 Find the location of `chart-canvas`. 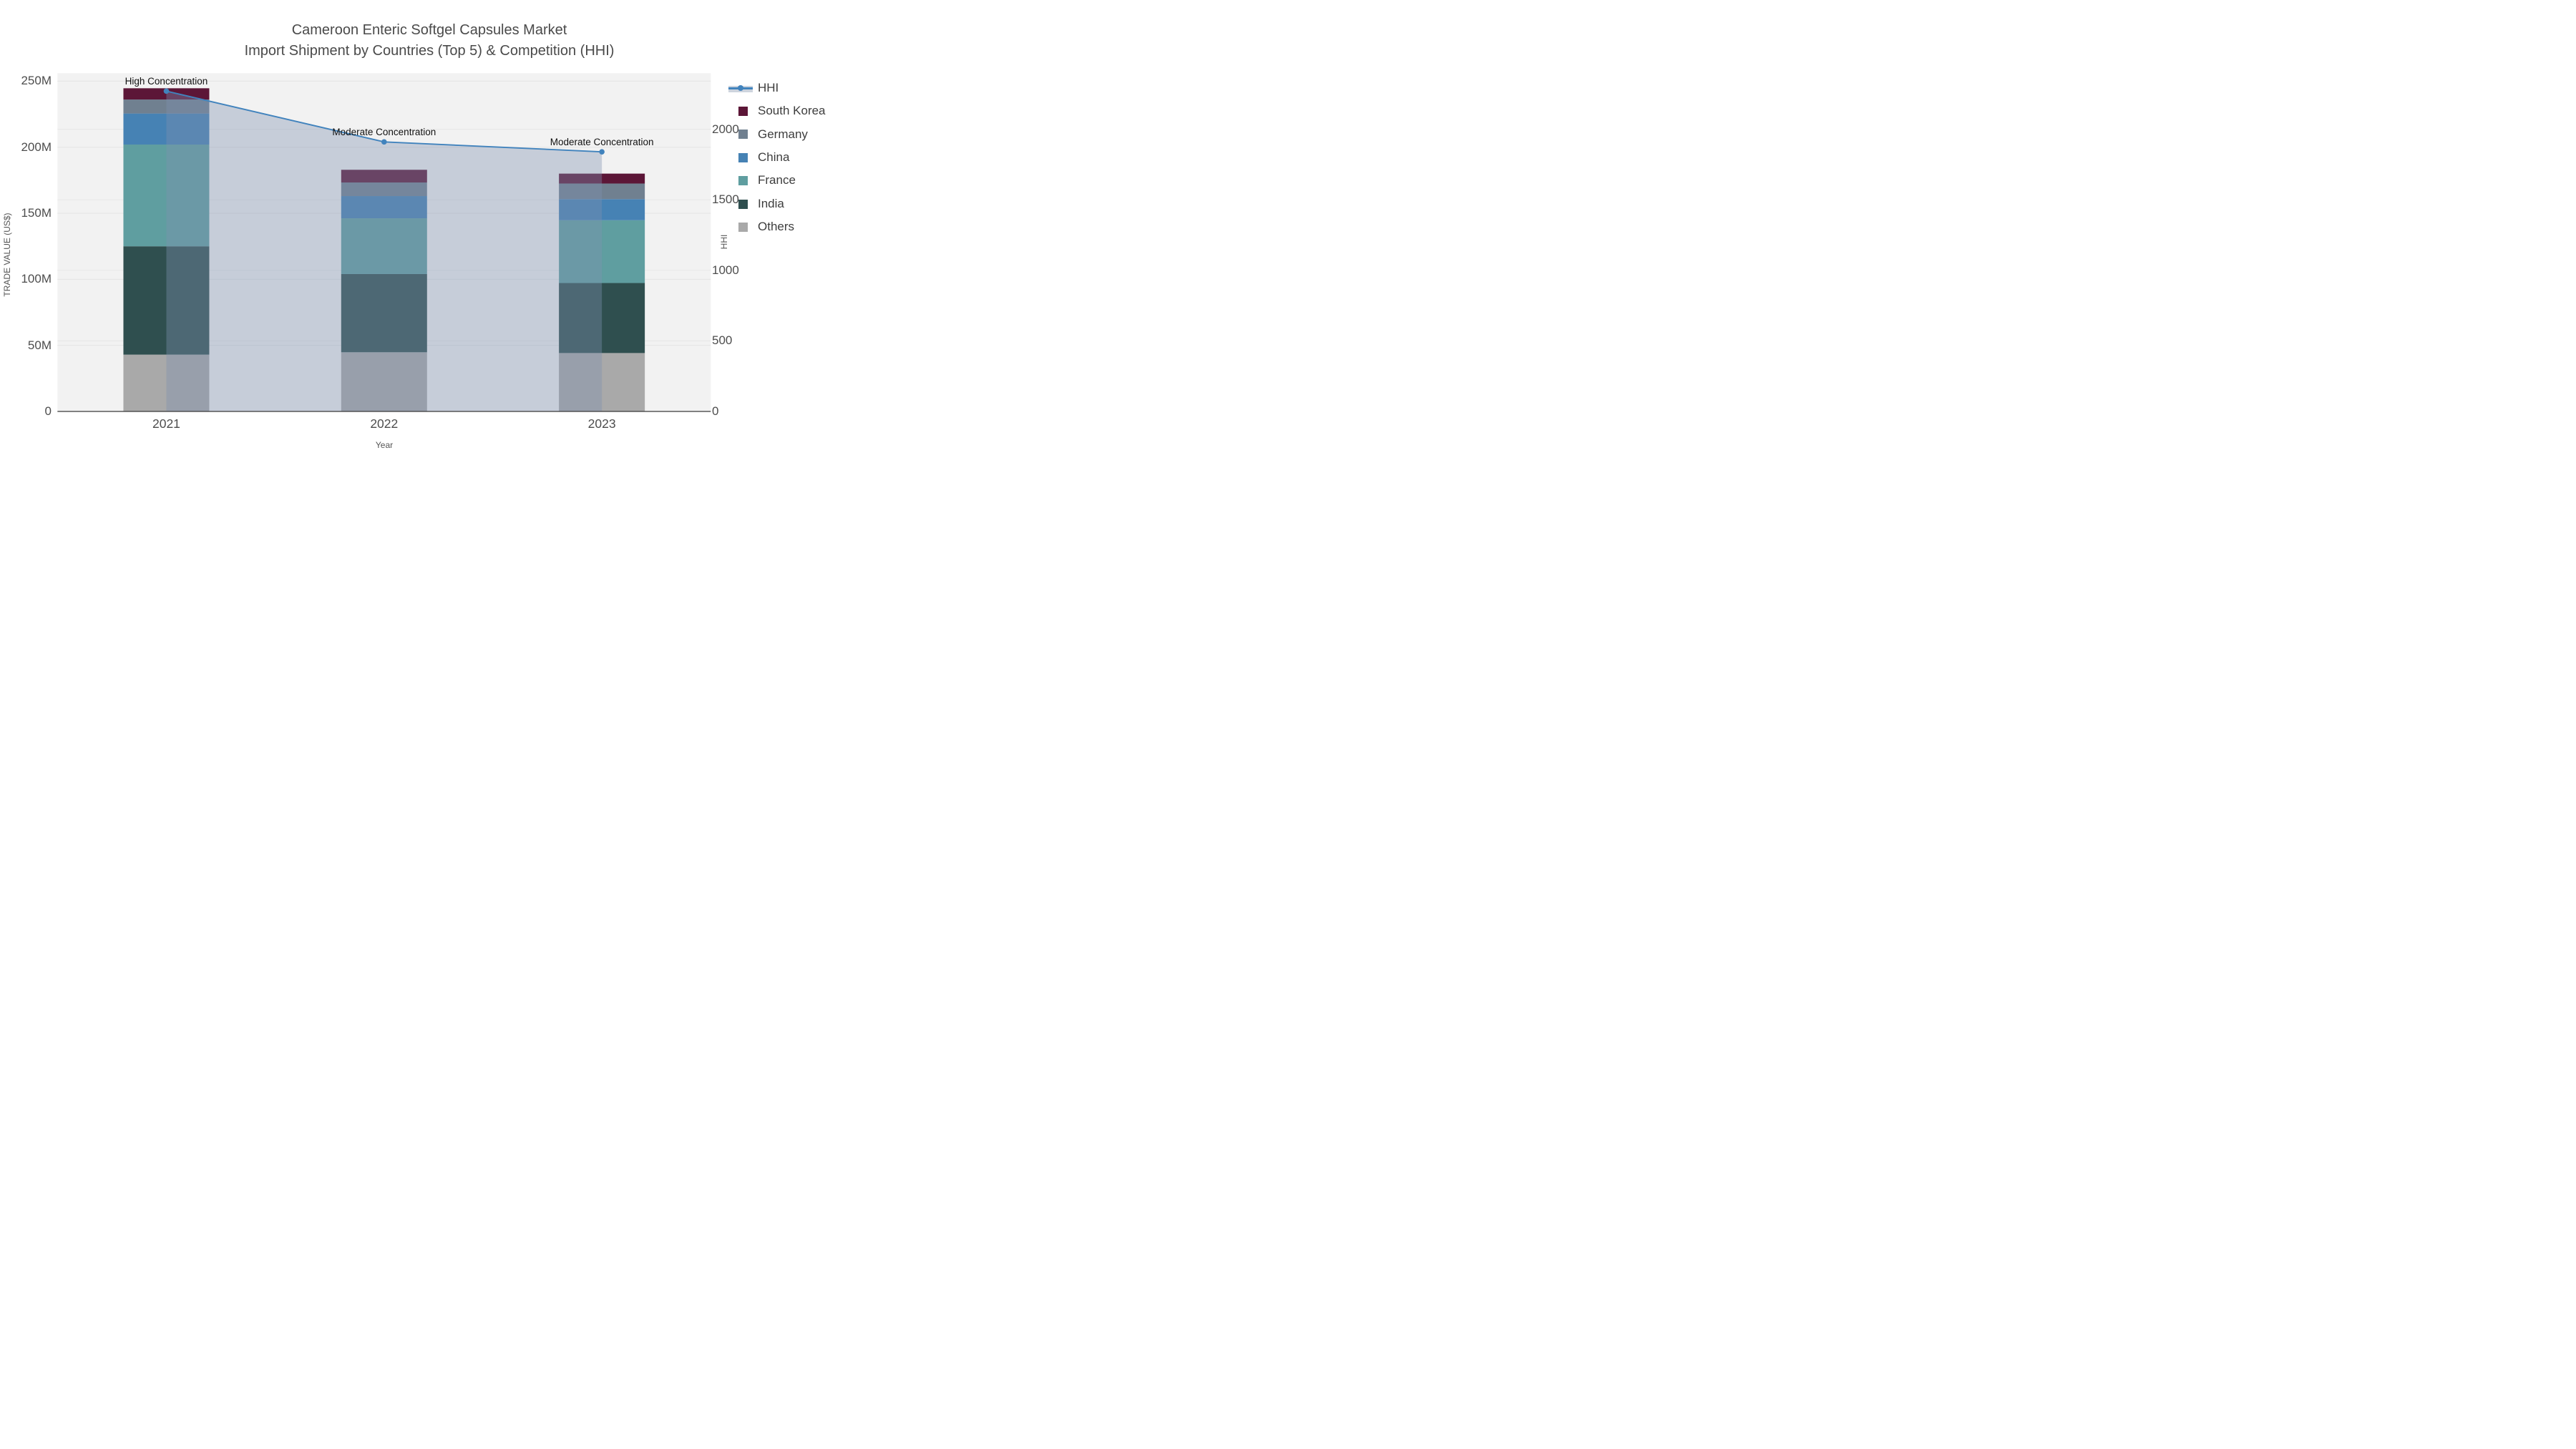

chart-canvas is located at coordinates (384, 242).